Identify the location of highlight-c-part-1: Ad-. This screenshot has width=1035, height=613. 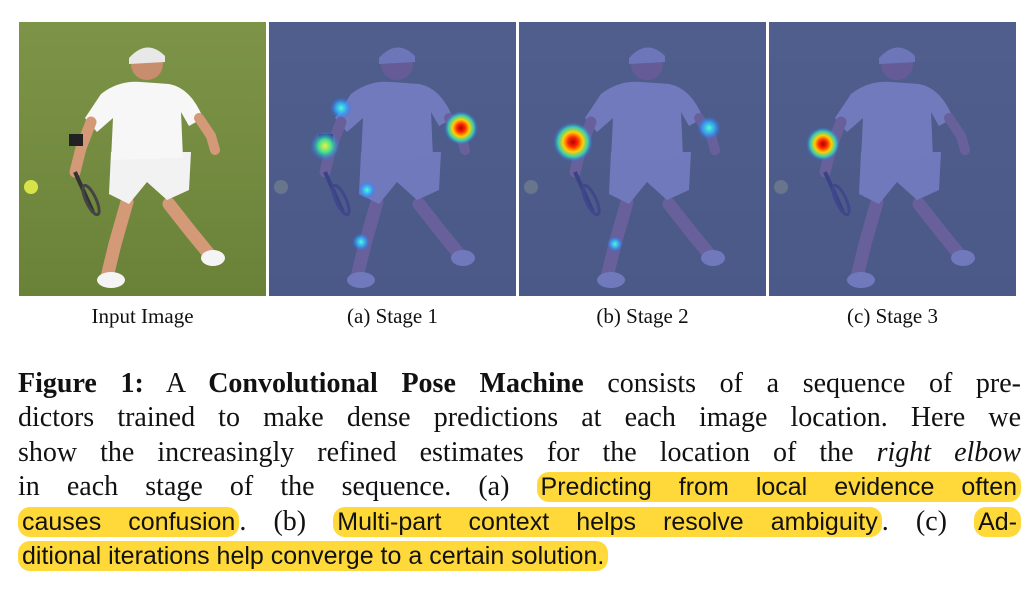
(998, 521).